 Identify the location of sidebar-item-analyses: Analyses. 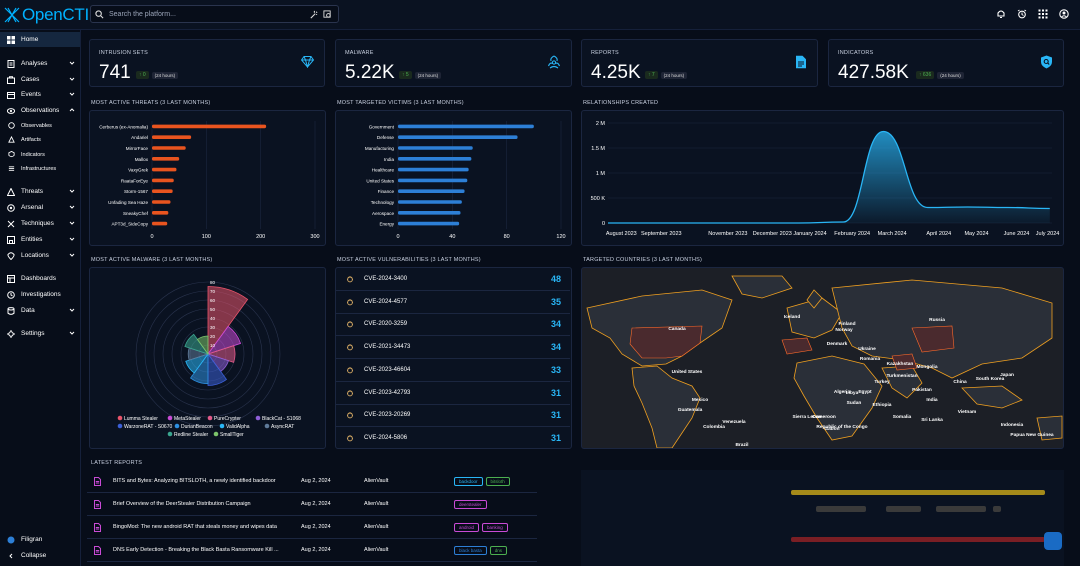
(40, 63).